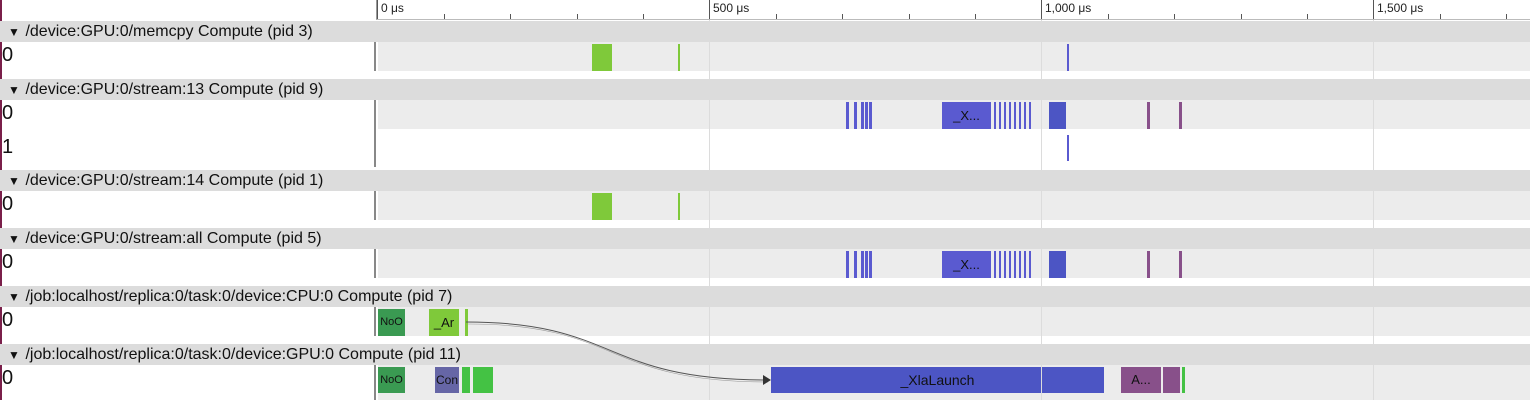  What do you see at coordinates (1068, 8) in the screenshot?
I see `ruler-label-1000: 1,000 μs` at bounding box center [1068, 8].